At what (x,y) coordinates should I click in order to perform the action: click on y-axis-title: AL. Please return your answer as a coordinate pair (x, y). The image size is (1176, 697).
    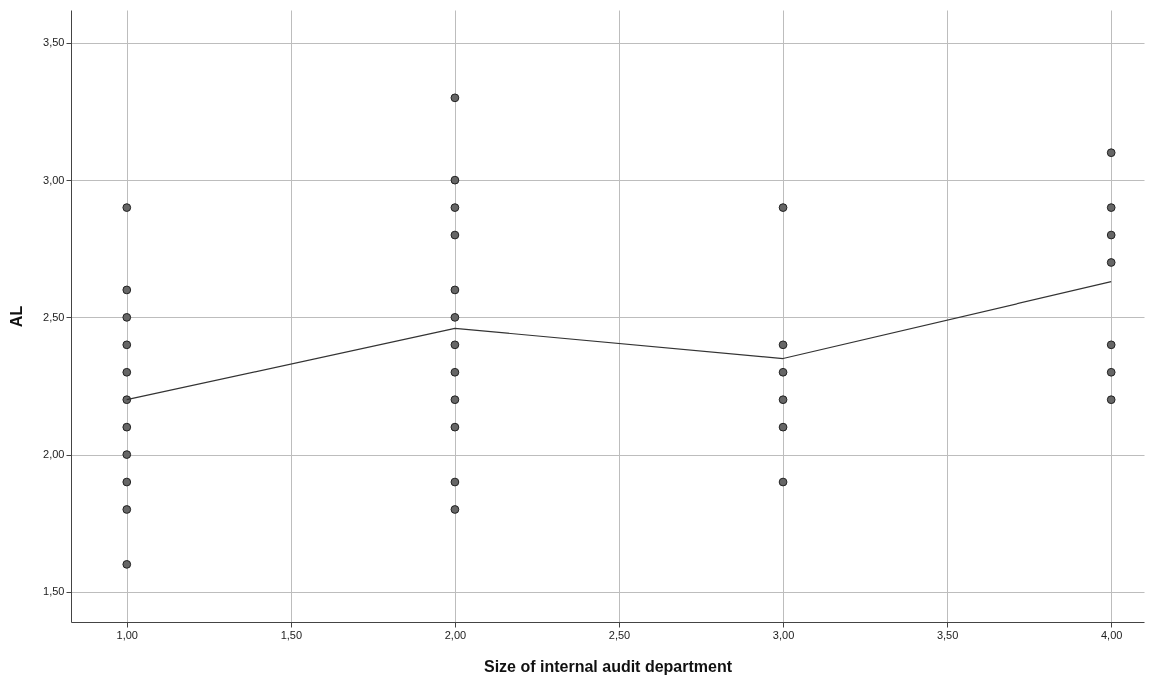
    Looking at the image, I should click on (17, 316).